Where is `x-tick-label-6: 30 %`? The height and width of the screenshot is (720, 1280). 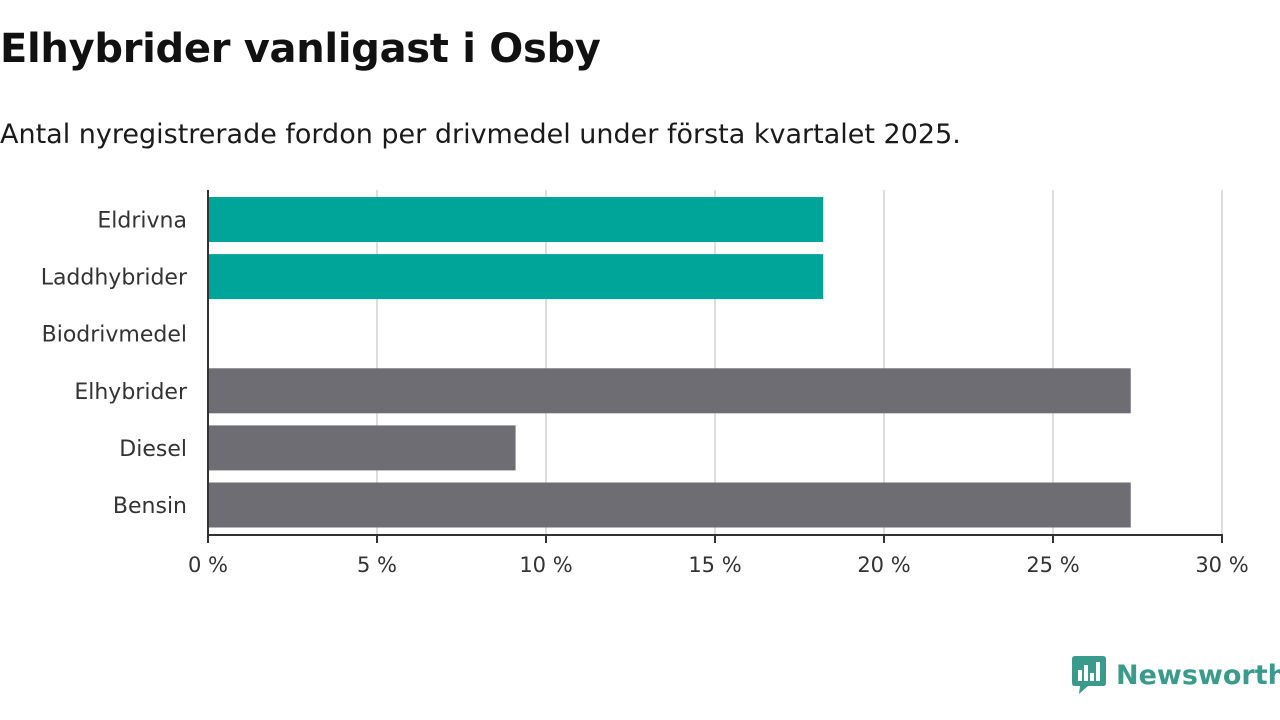
x-tick-label-6: 30 % is located at coordinates (1221, 565).